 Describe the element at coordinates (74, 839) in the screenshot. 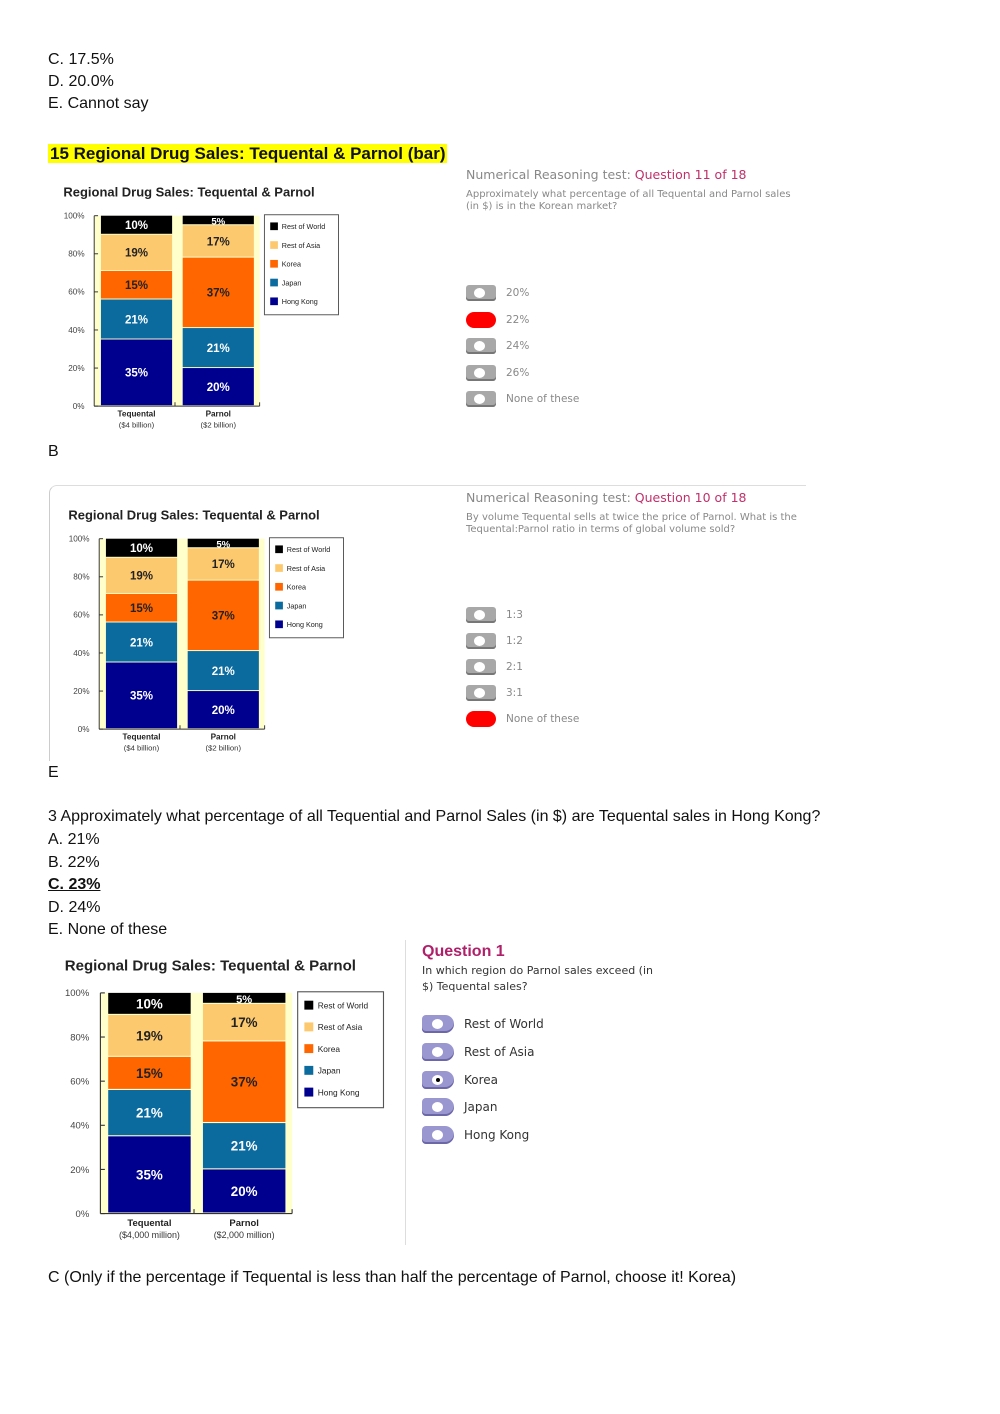

I see `question-3-option: A. 21%` at that location.